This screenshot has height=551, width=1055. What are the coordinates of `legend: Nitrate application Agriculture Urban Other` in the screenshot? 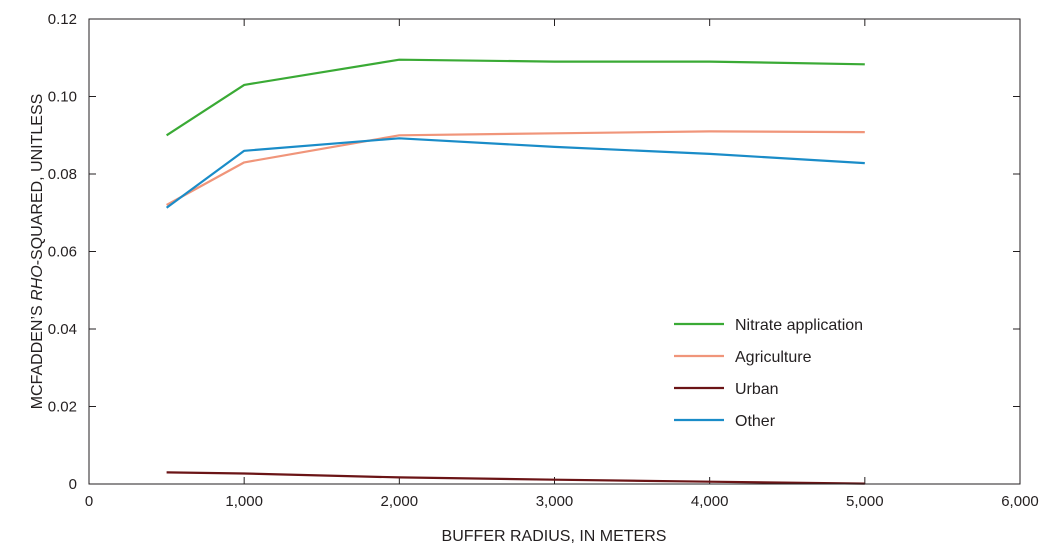 It's located at (768, 373).